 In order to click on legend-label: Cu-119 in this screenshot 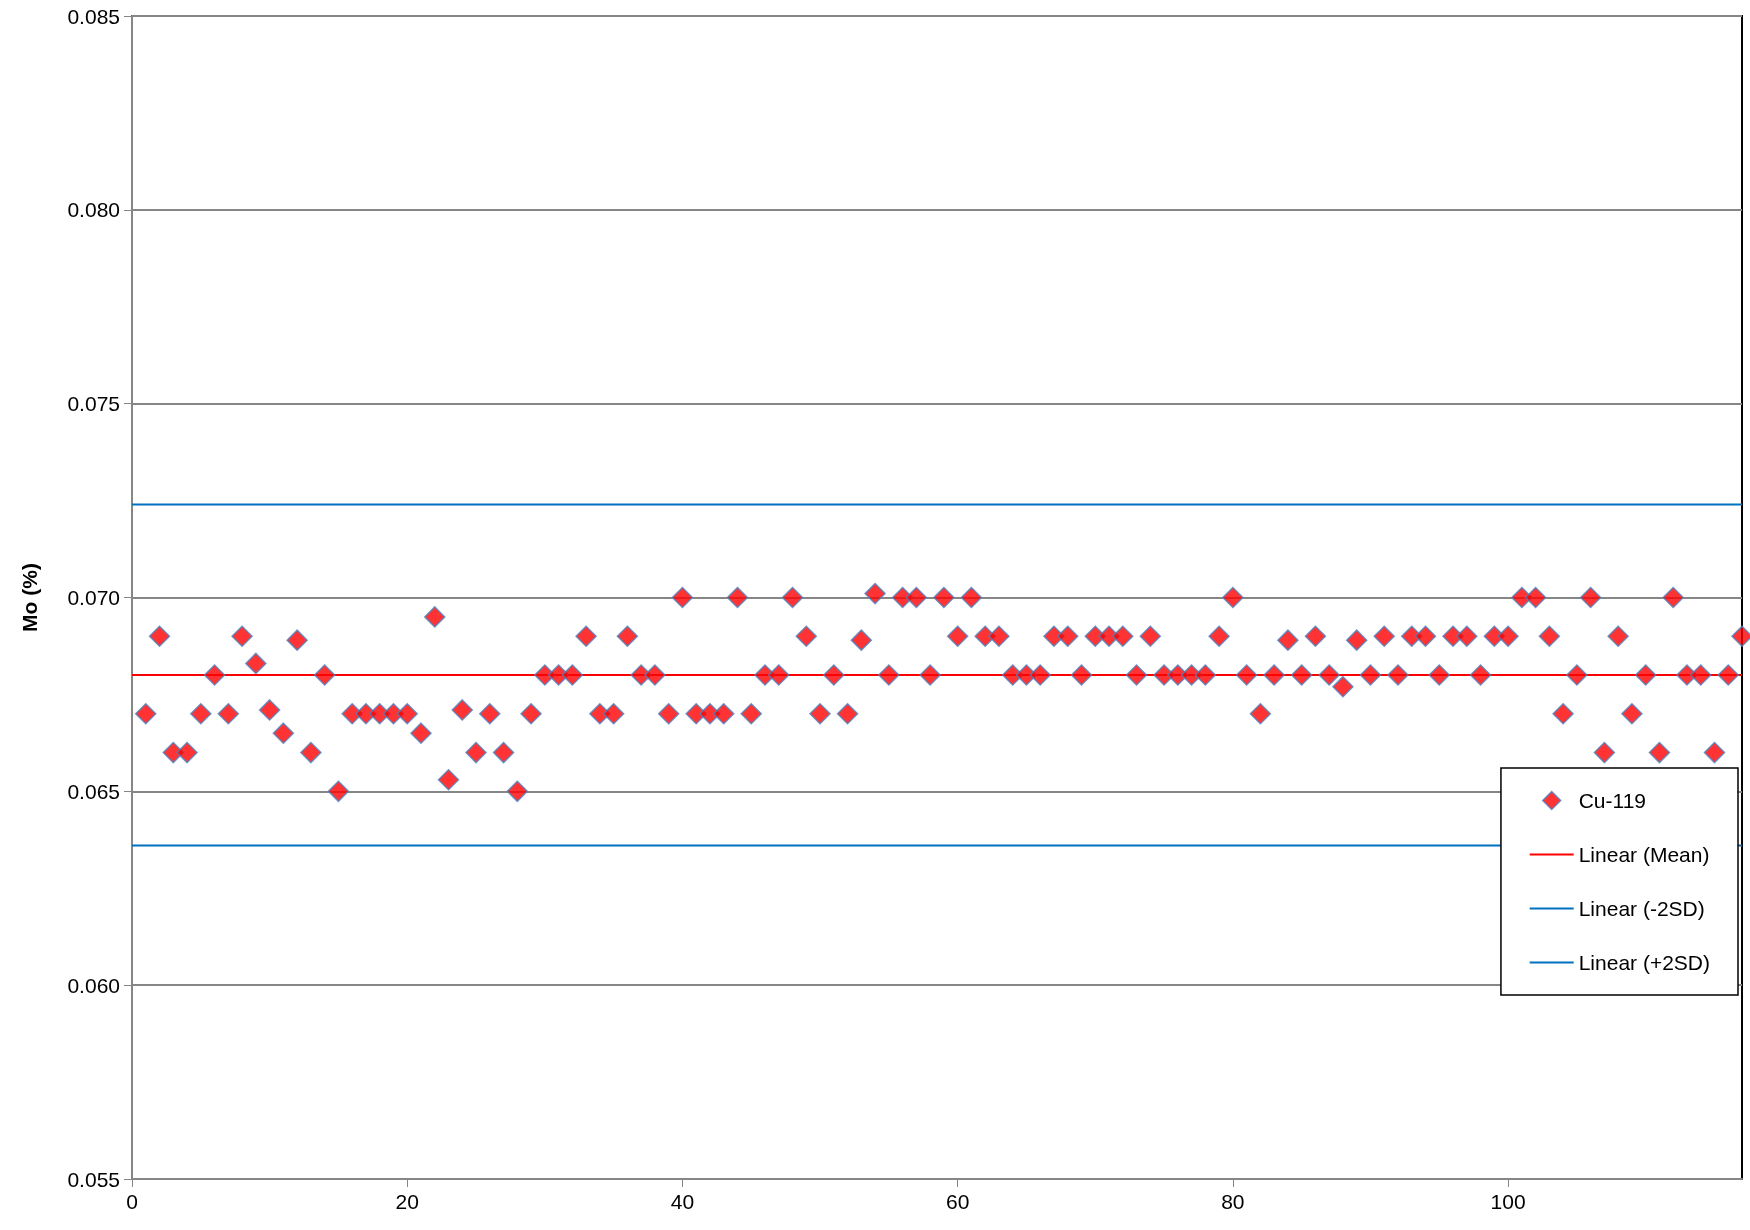, I will do `click(1612, 800)`.